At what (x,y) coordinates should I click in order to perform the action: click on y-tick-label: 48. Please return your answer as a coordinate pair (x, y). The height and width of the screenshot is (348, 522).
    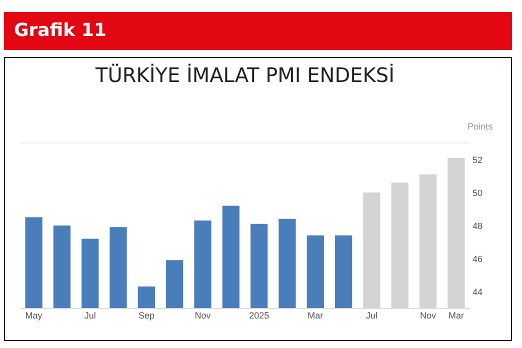
    Looking at the image, I should click on (477, 226).